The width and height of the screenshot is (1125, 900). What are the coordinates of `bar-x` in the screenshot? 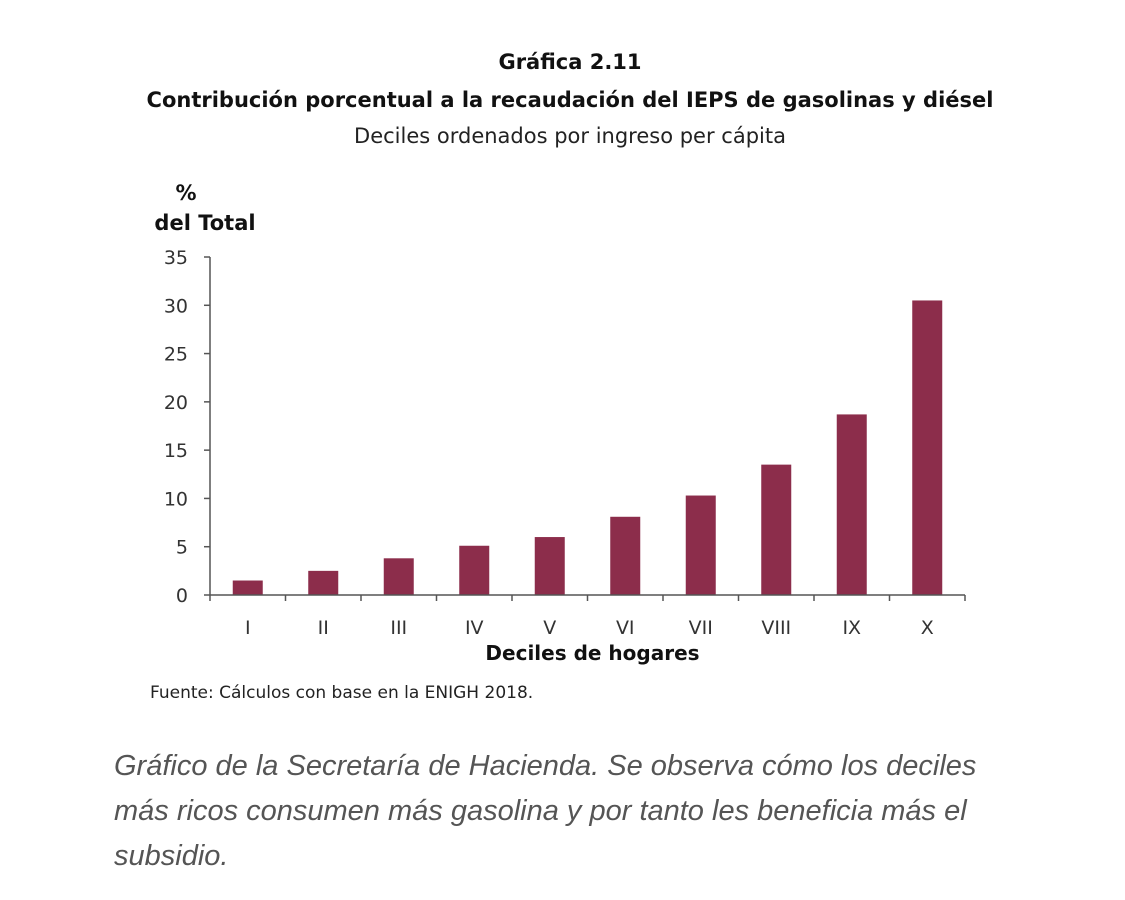 It's located at (927, 447).